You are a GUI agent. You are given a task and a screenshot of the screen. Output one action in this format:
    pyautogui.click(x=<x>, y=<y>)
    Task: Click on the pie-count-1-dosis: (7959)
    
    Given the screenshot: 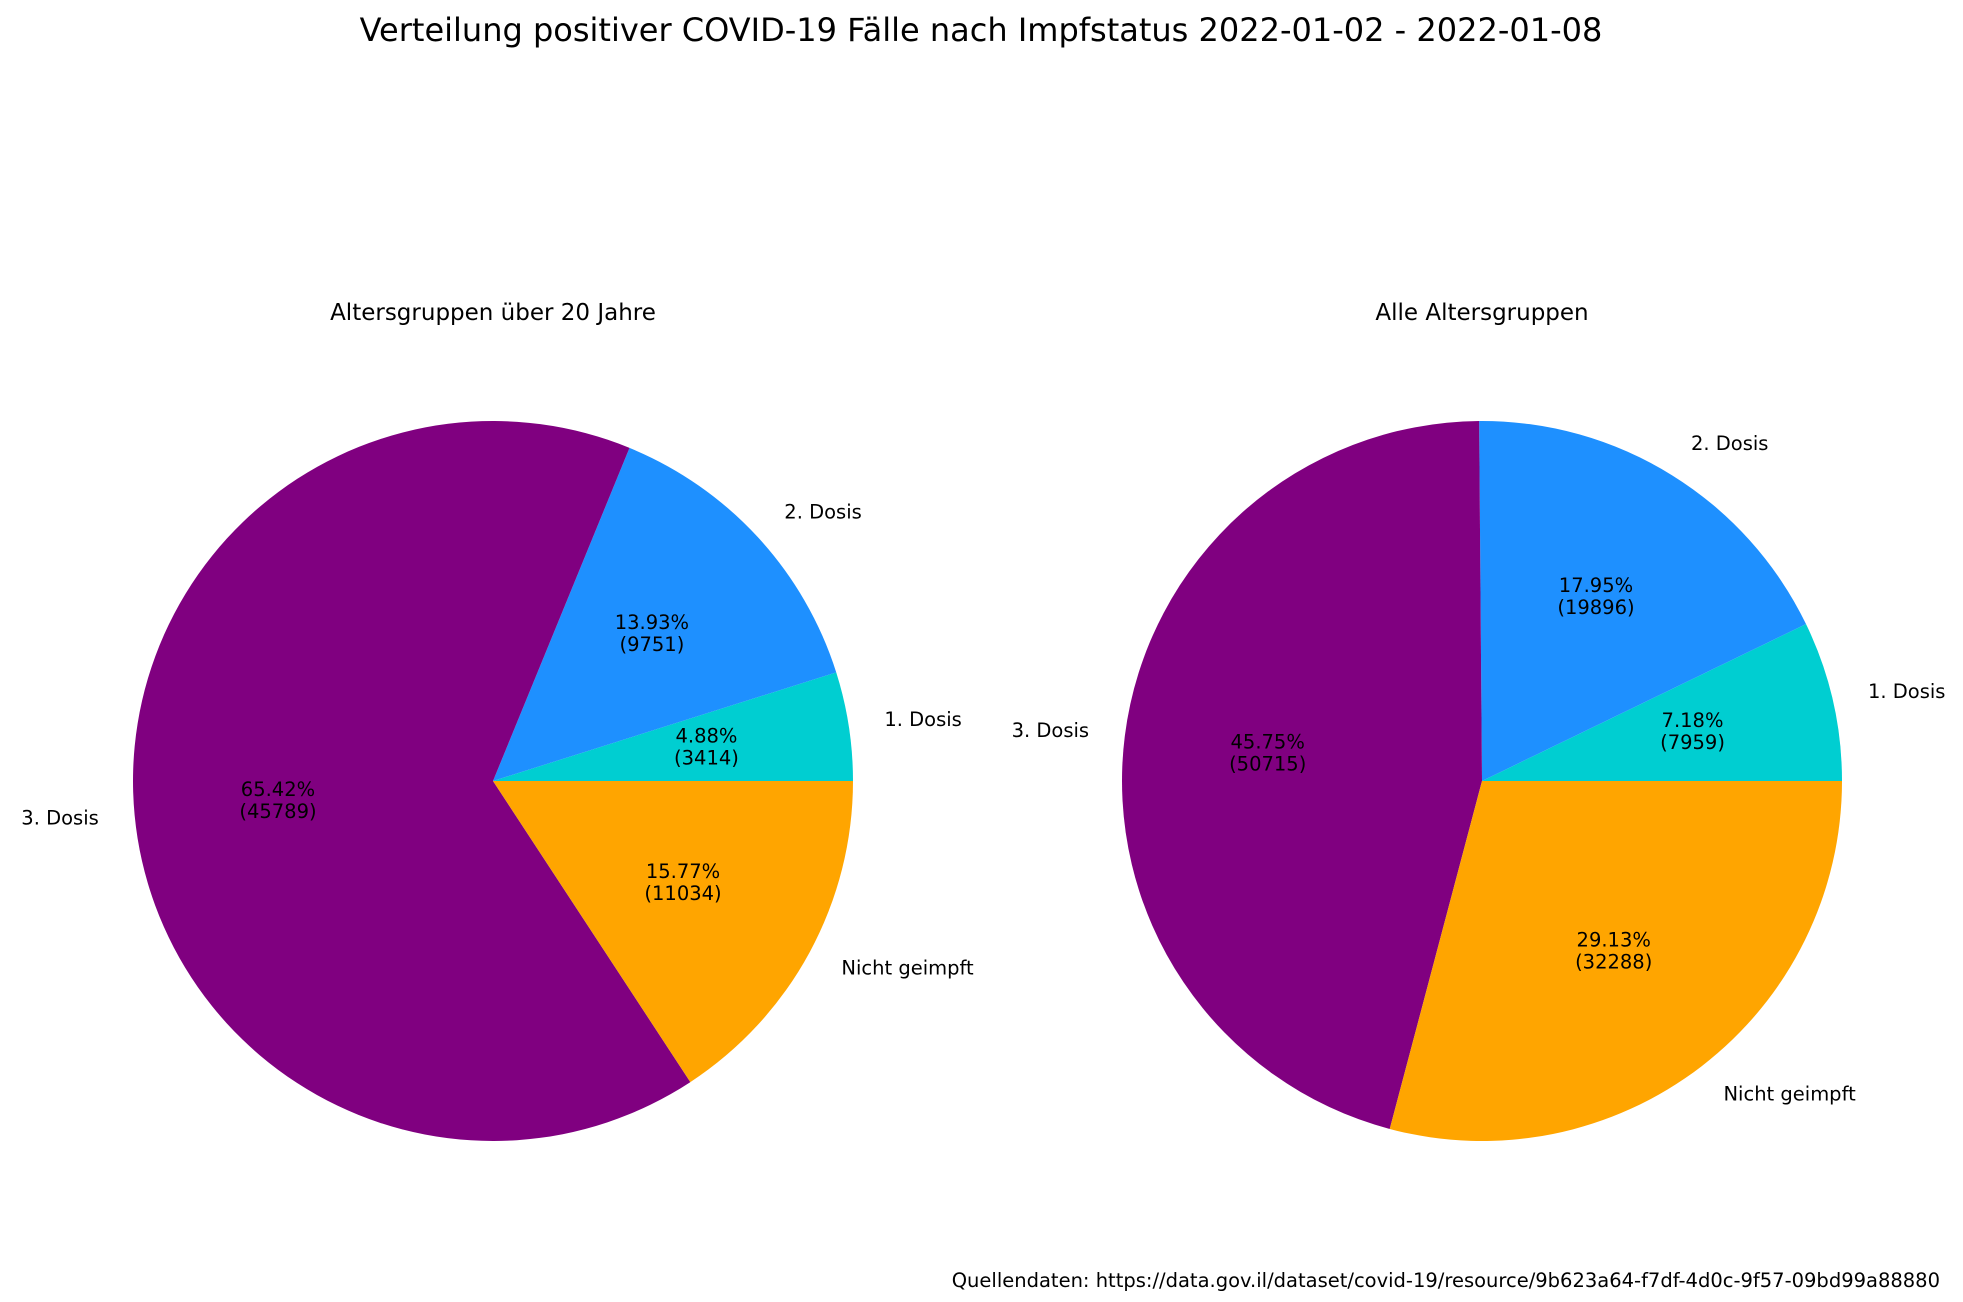 What is the action you would take?
    pyautogui.click(x=1692, y=742)
    